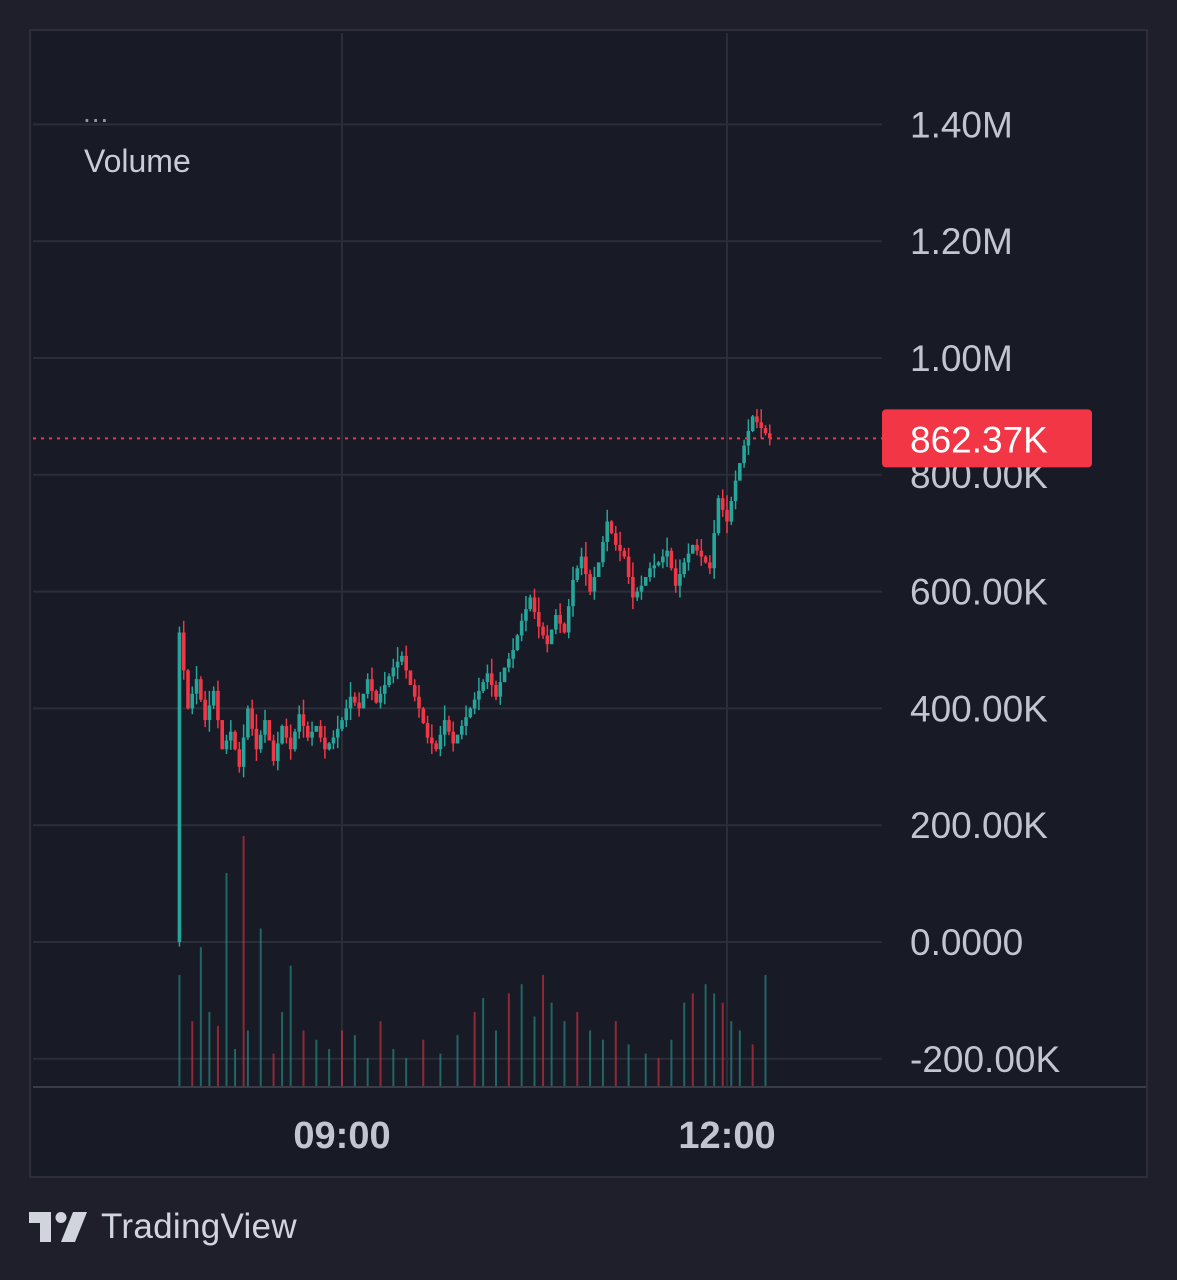  What do you see at coordinates (966, 942) in the screenshot?
I see `y-tick-label: 0.0000` at bounding box center [966, 942].